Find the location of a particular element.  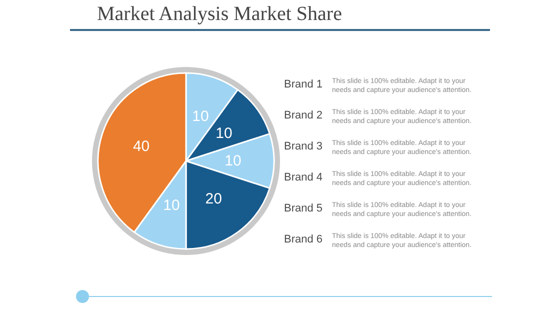

text: Brand 1 is located at coordinates (303, 84).